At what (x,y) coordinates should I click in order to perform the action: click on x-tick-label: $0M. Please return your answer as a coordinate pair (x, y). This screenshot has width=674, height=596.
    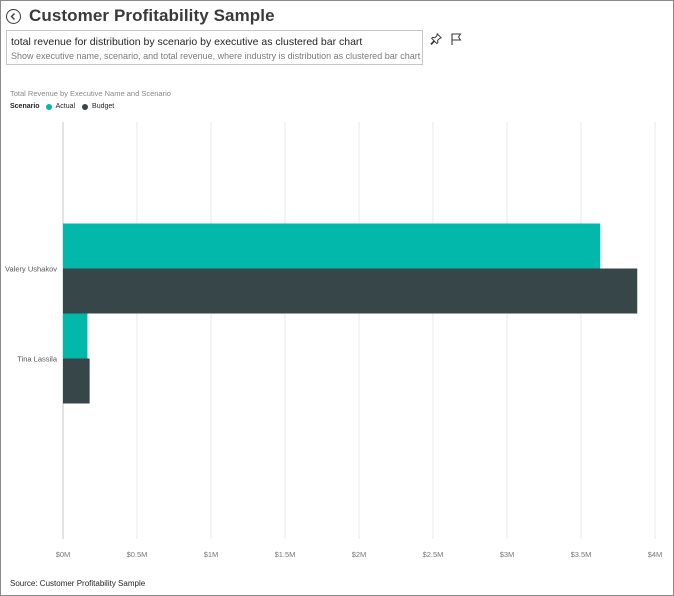
    Looking at the image, I should click on (63, 554).